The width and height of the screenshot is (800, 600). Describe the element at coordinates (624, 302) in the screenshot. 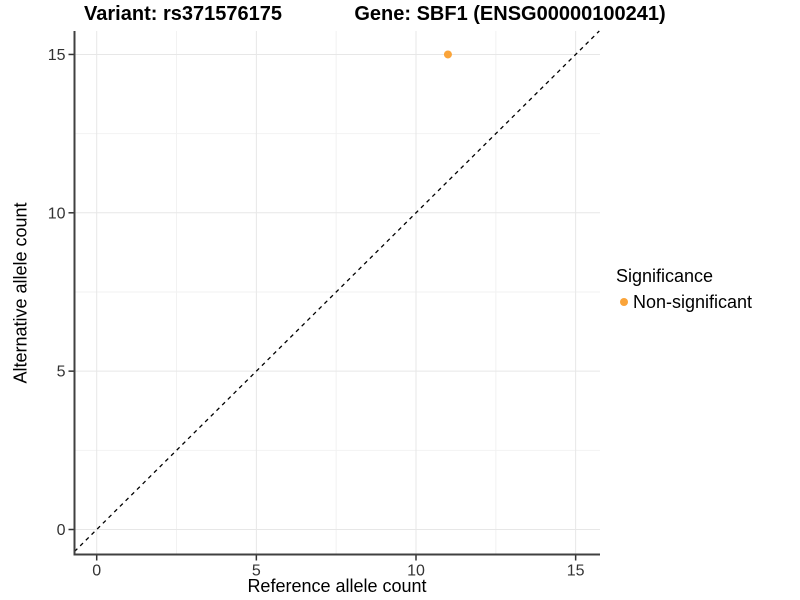

I see `legend-key-dot-icon` at that location.